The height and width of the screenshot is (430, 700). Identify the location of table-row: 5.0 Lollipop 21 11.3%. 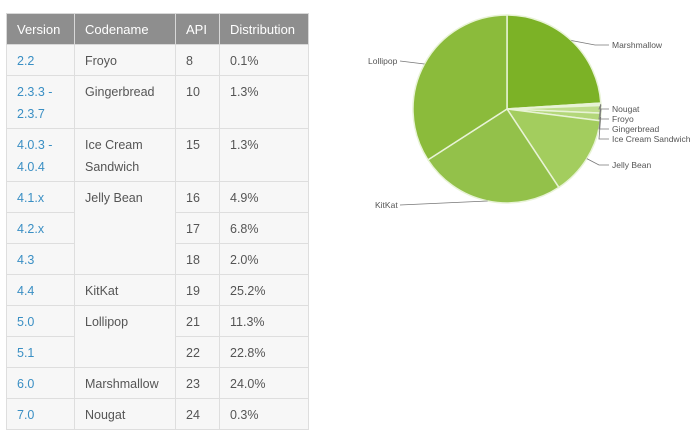
(157, 336).